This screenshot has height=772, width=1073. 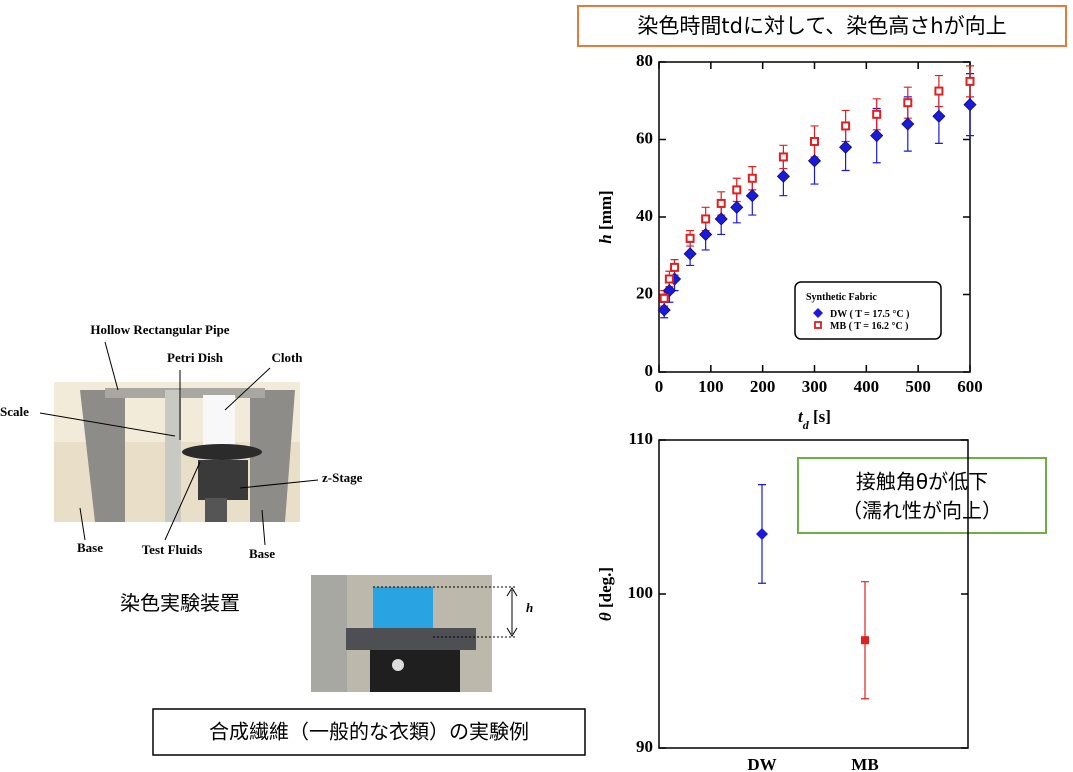 What do you see at coordinates (922, 511) in the screenshot?
I see `contact-annotation: （濡れ性が向上）` at bounding box center [922, 511].